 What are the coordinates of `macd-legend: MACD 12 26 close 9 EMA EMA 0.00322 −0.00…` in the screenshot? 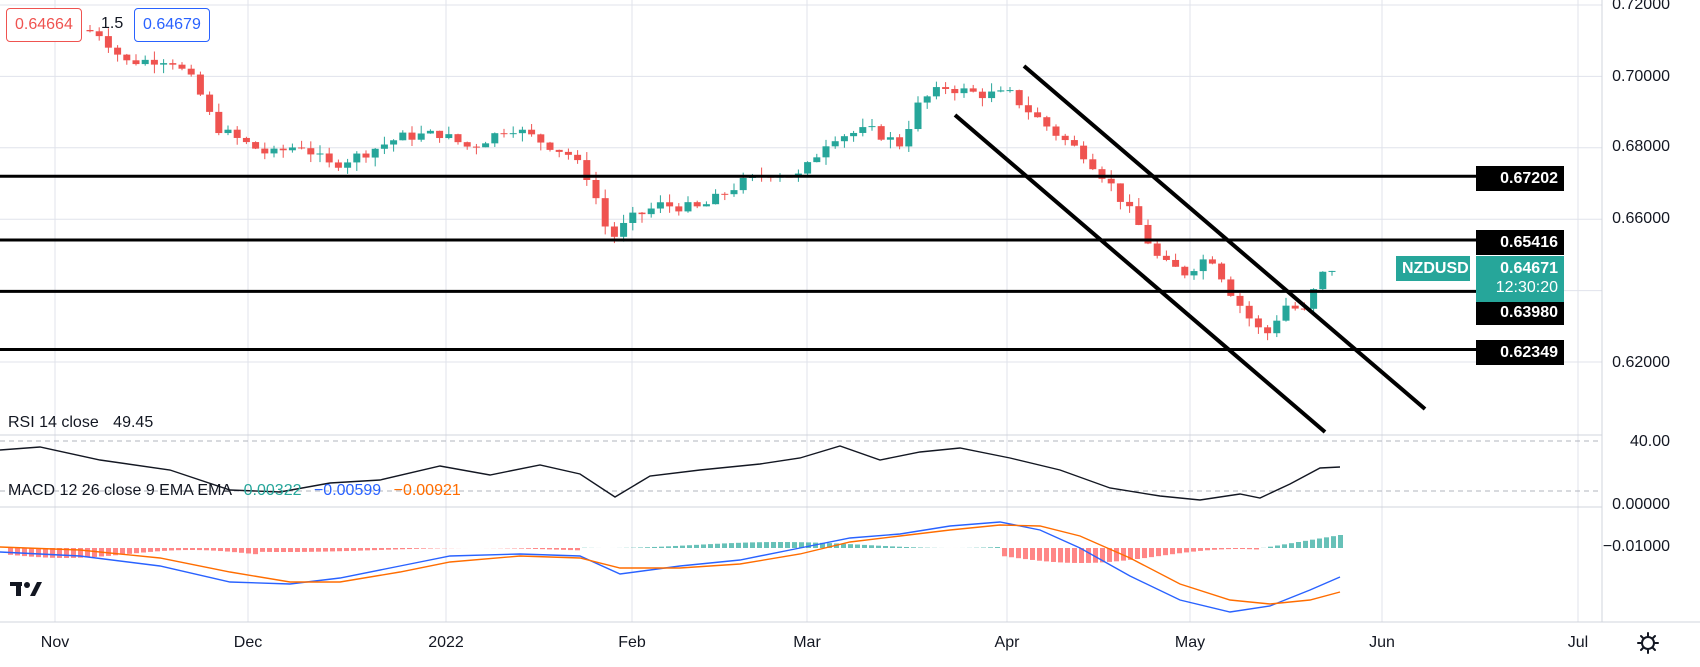 It's located at (234, 491).